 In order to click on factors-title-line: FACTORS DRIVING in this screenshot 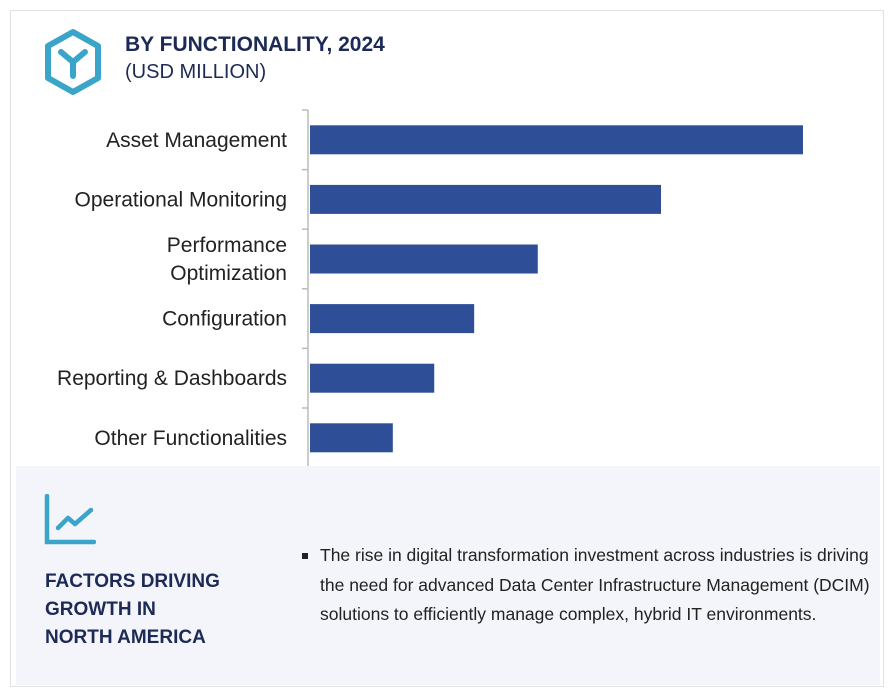, I will do `click(132, 581)`.